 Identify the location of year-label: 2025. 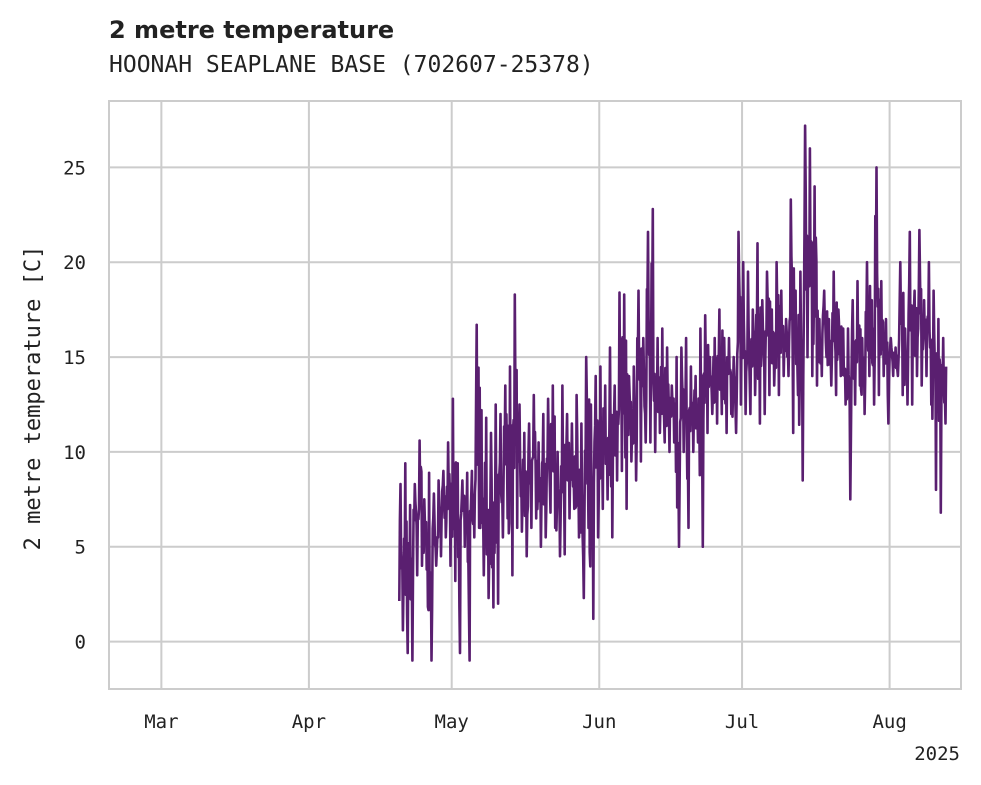
(937, 754).